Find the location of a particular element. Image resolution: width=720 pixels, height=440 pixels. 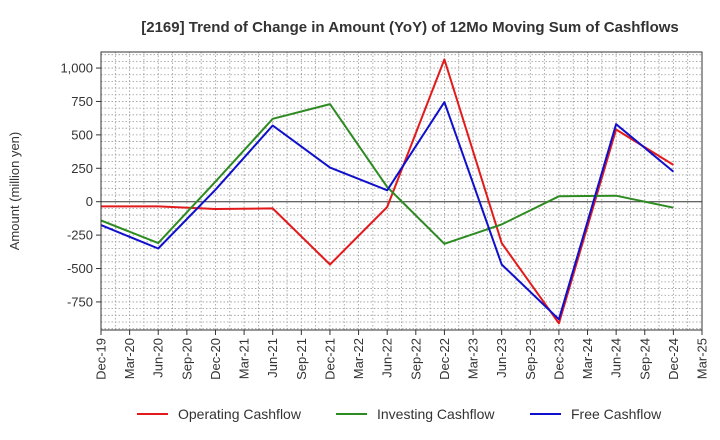

x-tick-label: Dec-19 is located at coordinates (101, 359).